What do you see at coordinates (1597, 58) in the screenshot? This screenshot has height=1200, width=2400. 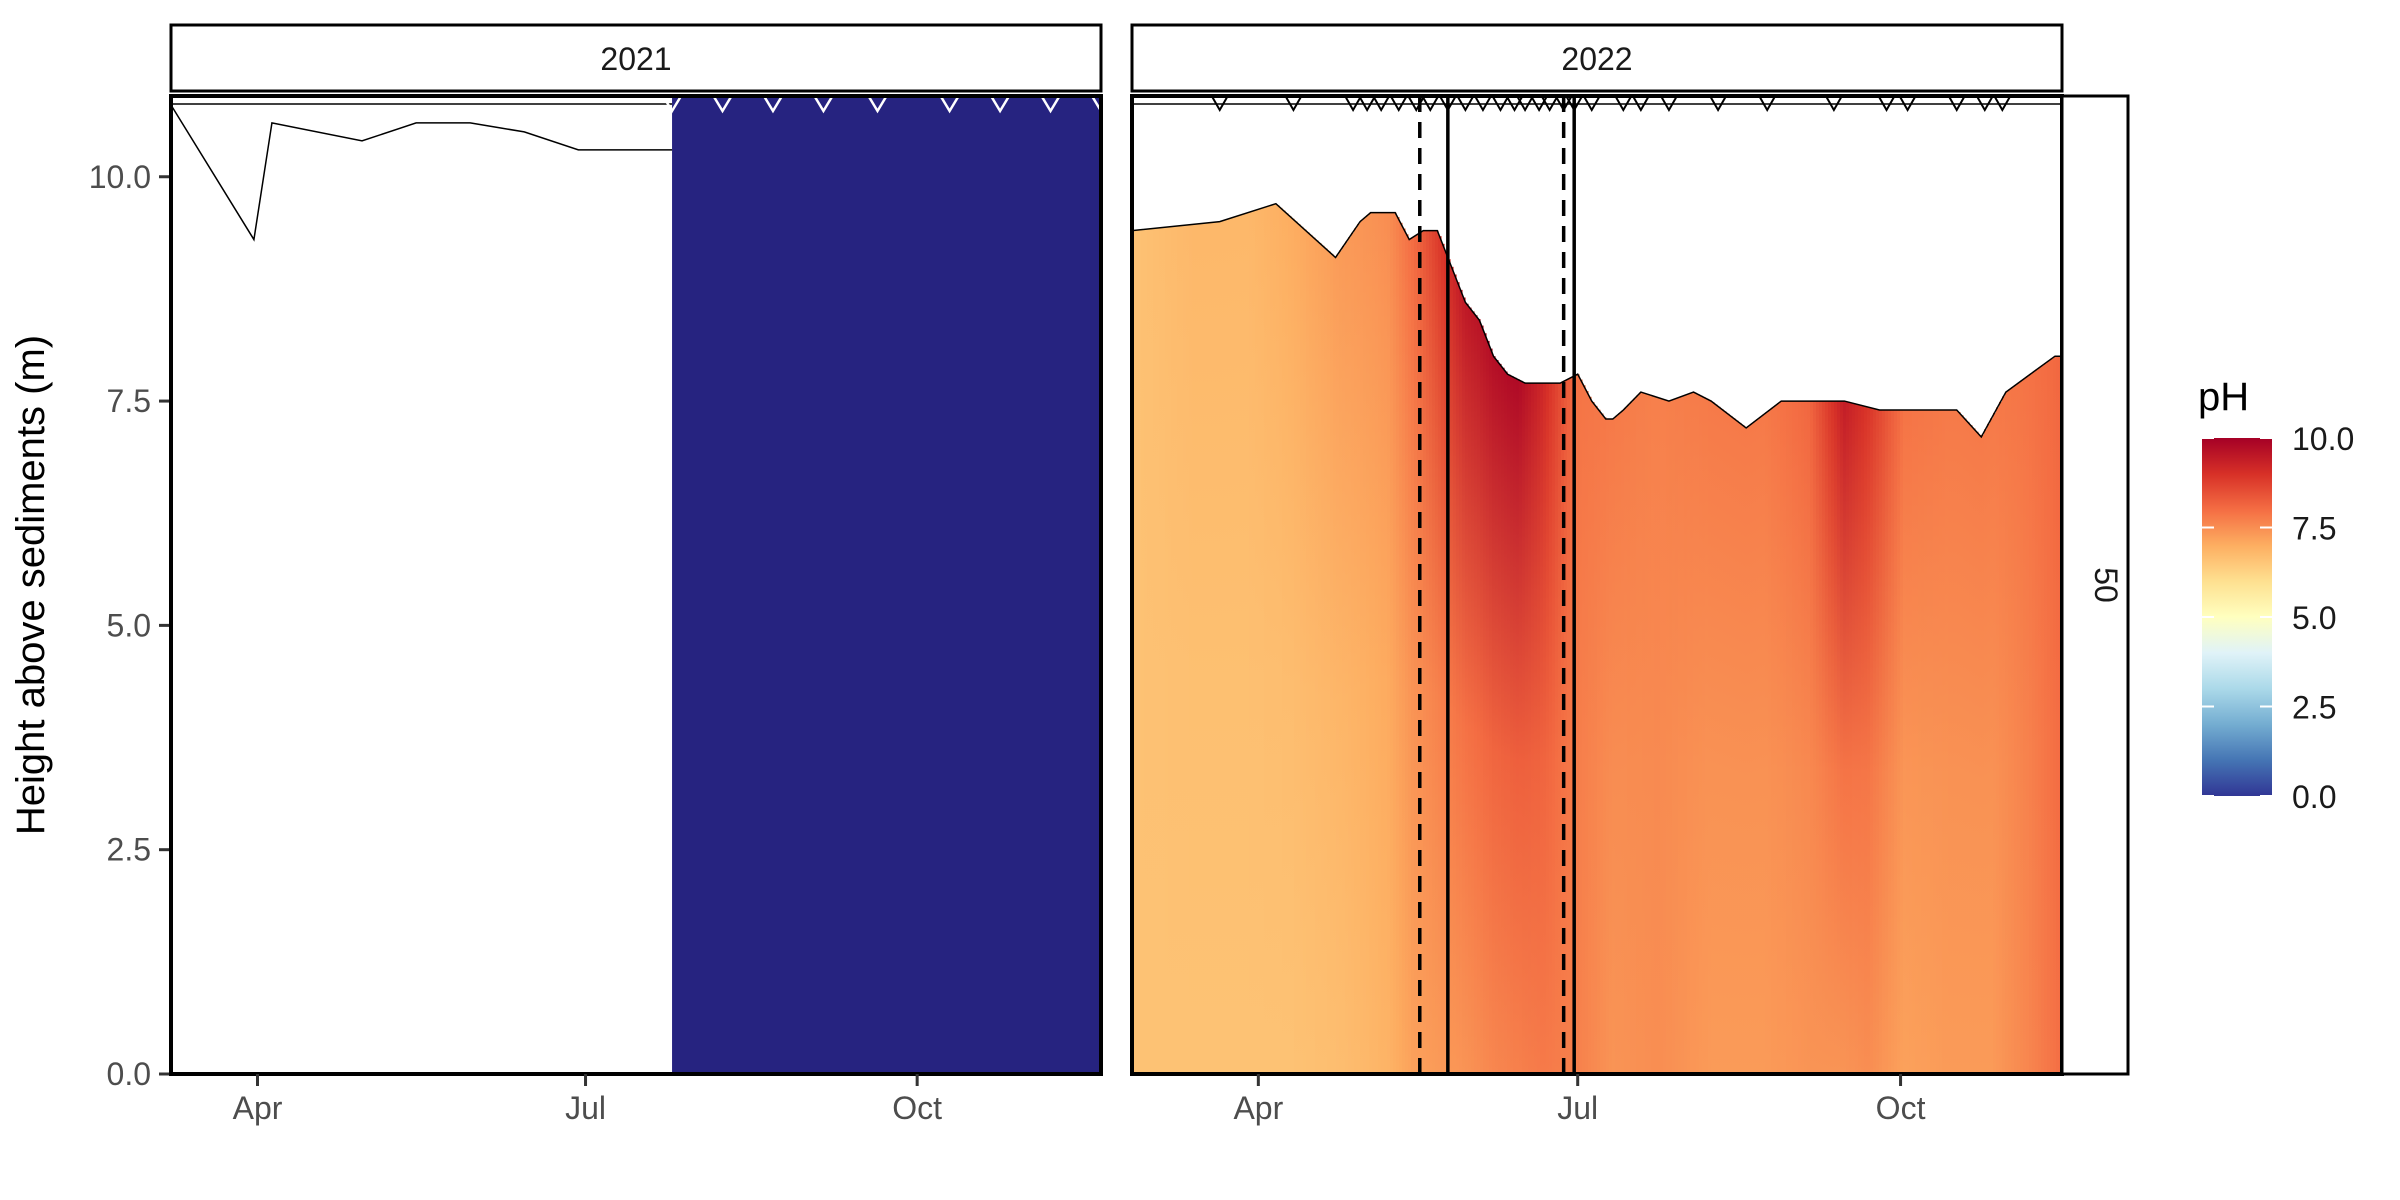 I see `strip-2022` at bounding box center [1597, 58].